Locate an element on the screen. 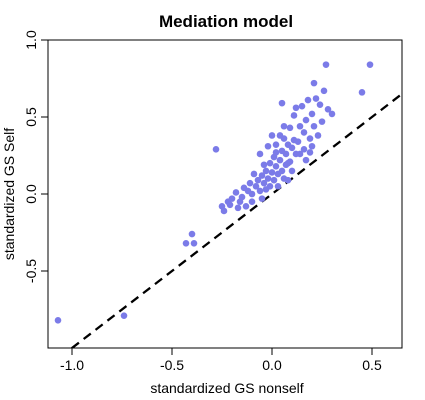 This screenshot has height=400, width=425. y-tick-label: 0.0 is located at coordinates (31, 194).